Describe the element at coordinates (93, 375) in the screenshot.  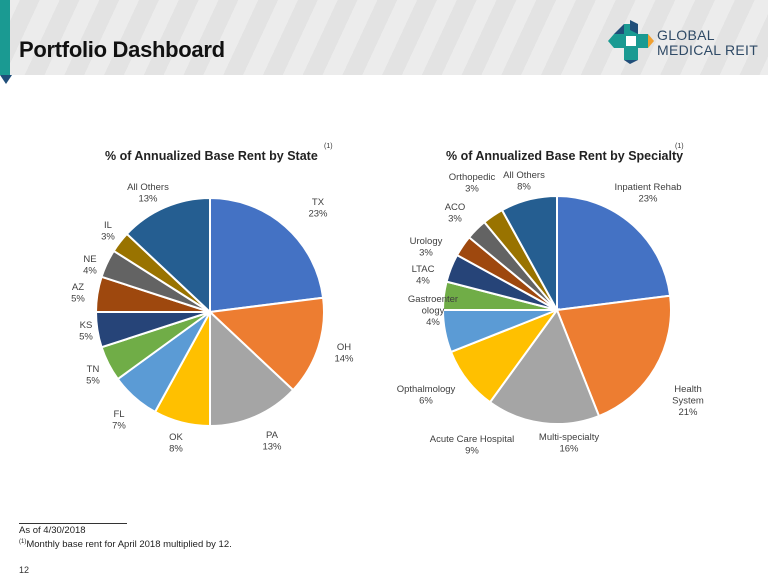
I see `state-label-tn: TN 5%` at that location.